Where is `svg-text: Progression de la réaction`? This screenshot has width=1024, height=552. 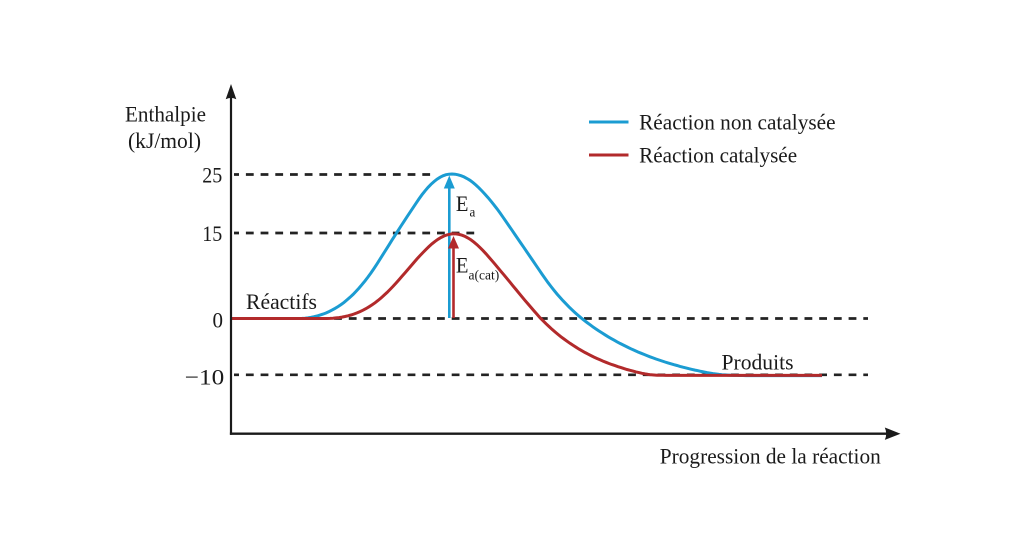 svg-text: Progression de la réaction is located at coordinates (770, 456).